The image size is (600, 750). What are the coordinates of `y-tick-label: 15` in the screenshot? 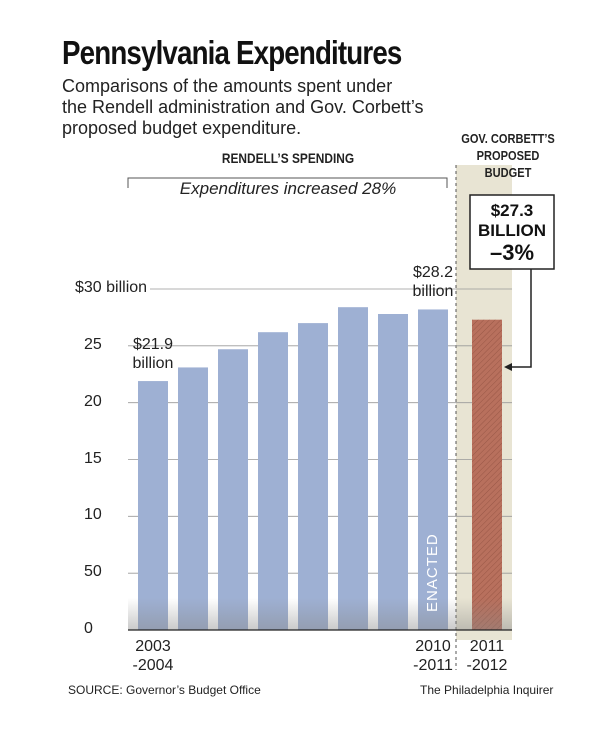 It's located at (94, 458).